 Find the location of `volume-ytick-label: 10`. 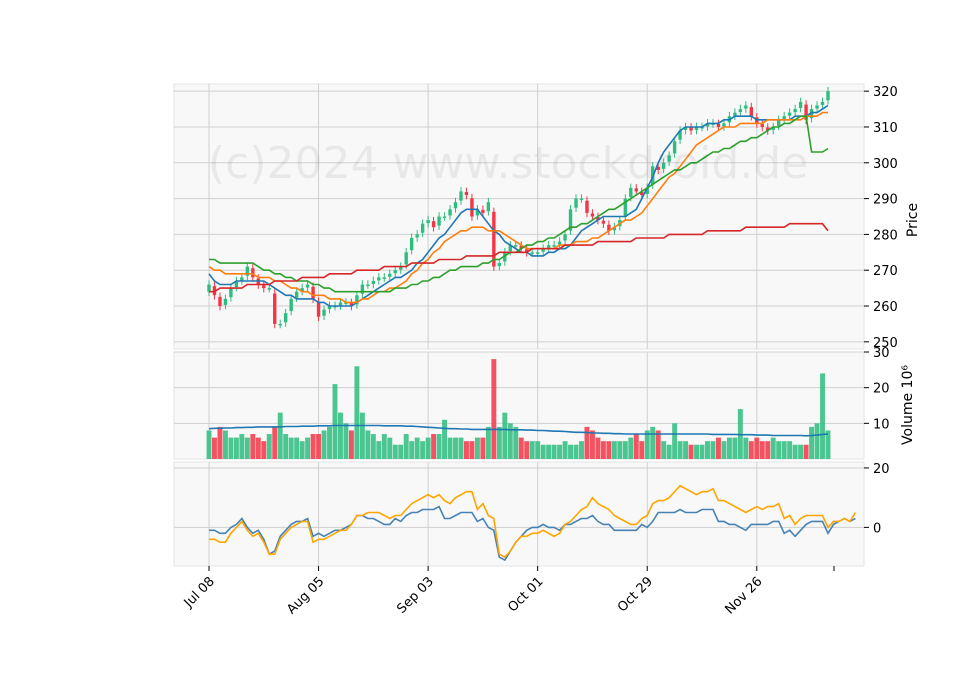

volume-ytick-label: 10 is located at coordinates (881, 424).